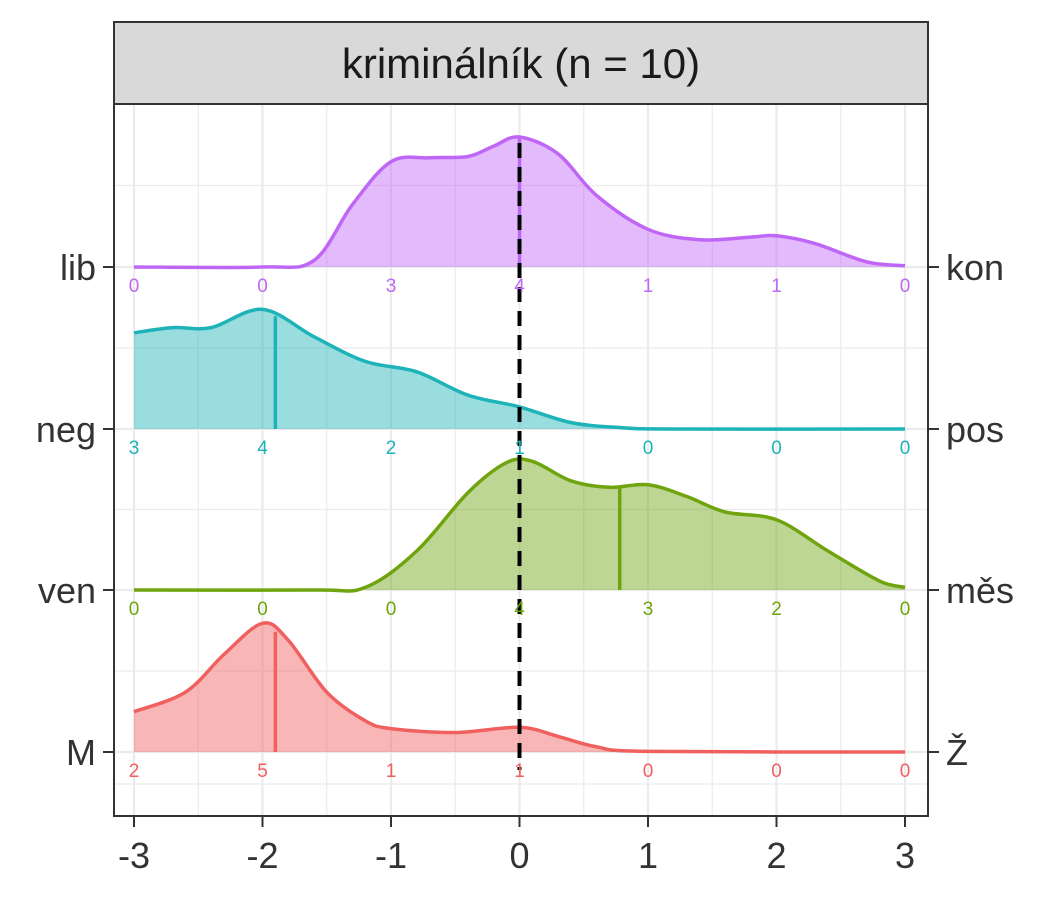 Image resolution: width=1050 pixels, height=905 pixels. Describe the element at coordinates (391, 855) in the screenshot. I see `x-tick-label: -1` at that location.